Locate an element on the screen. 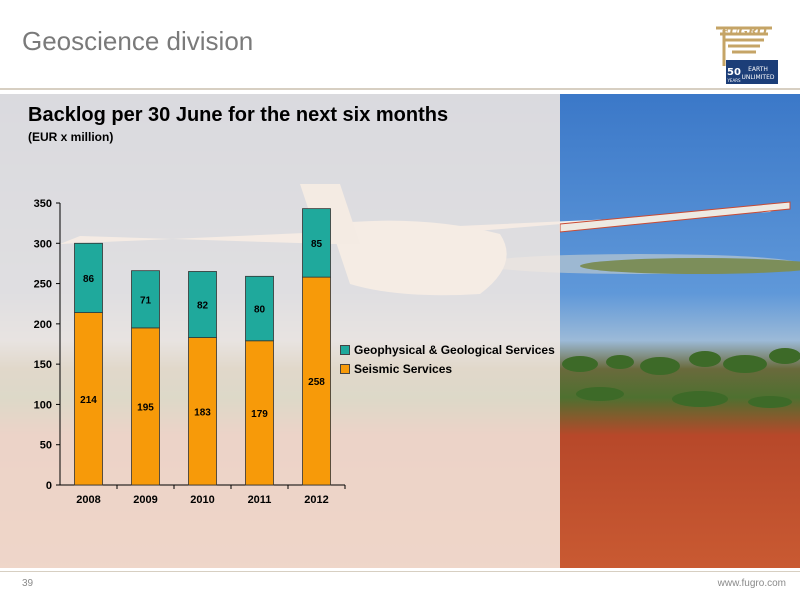  bar-geophysical-2011 is located at coordinates (259, 308).